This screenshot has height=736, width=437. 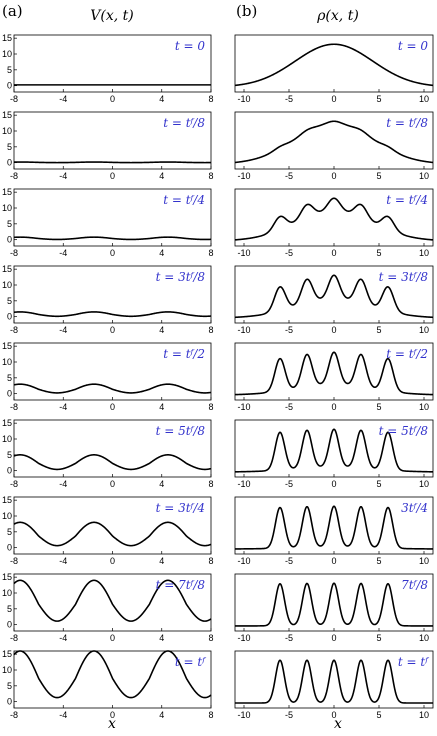 What do you see at coordinates (404, 277) in the screenshot?
I see `rho-time-label-3: t = 3tᶠ/8` at bounding box center [404, 277].